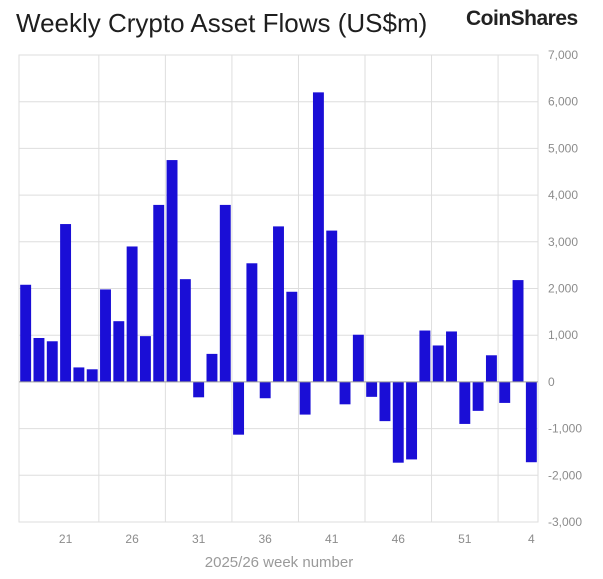 Image resolution: width=603 pixels, height=579 pixels. What do you see at coordinates (563, 55) in the screenshot?
I see `ytick-label: 7,000` at bounding box center [563, 55].